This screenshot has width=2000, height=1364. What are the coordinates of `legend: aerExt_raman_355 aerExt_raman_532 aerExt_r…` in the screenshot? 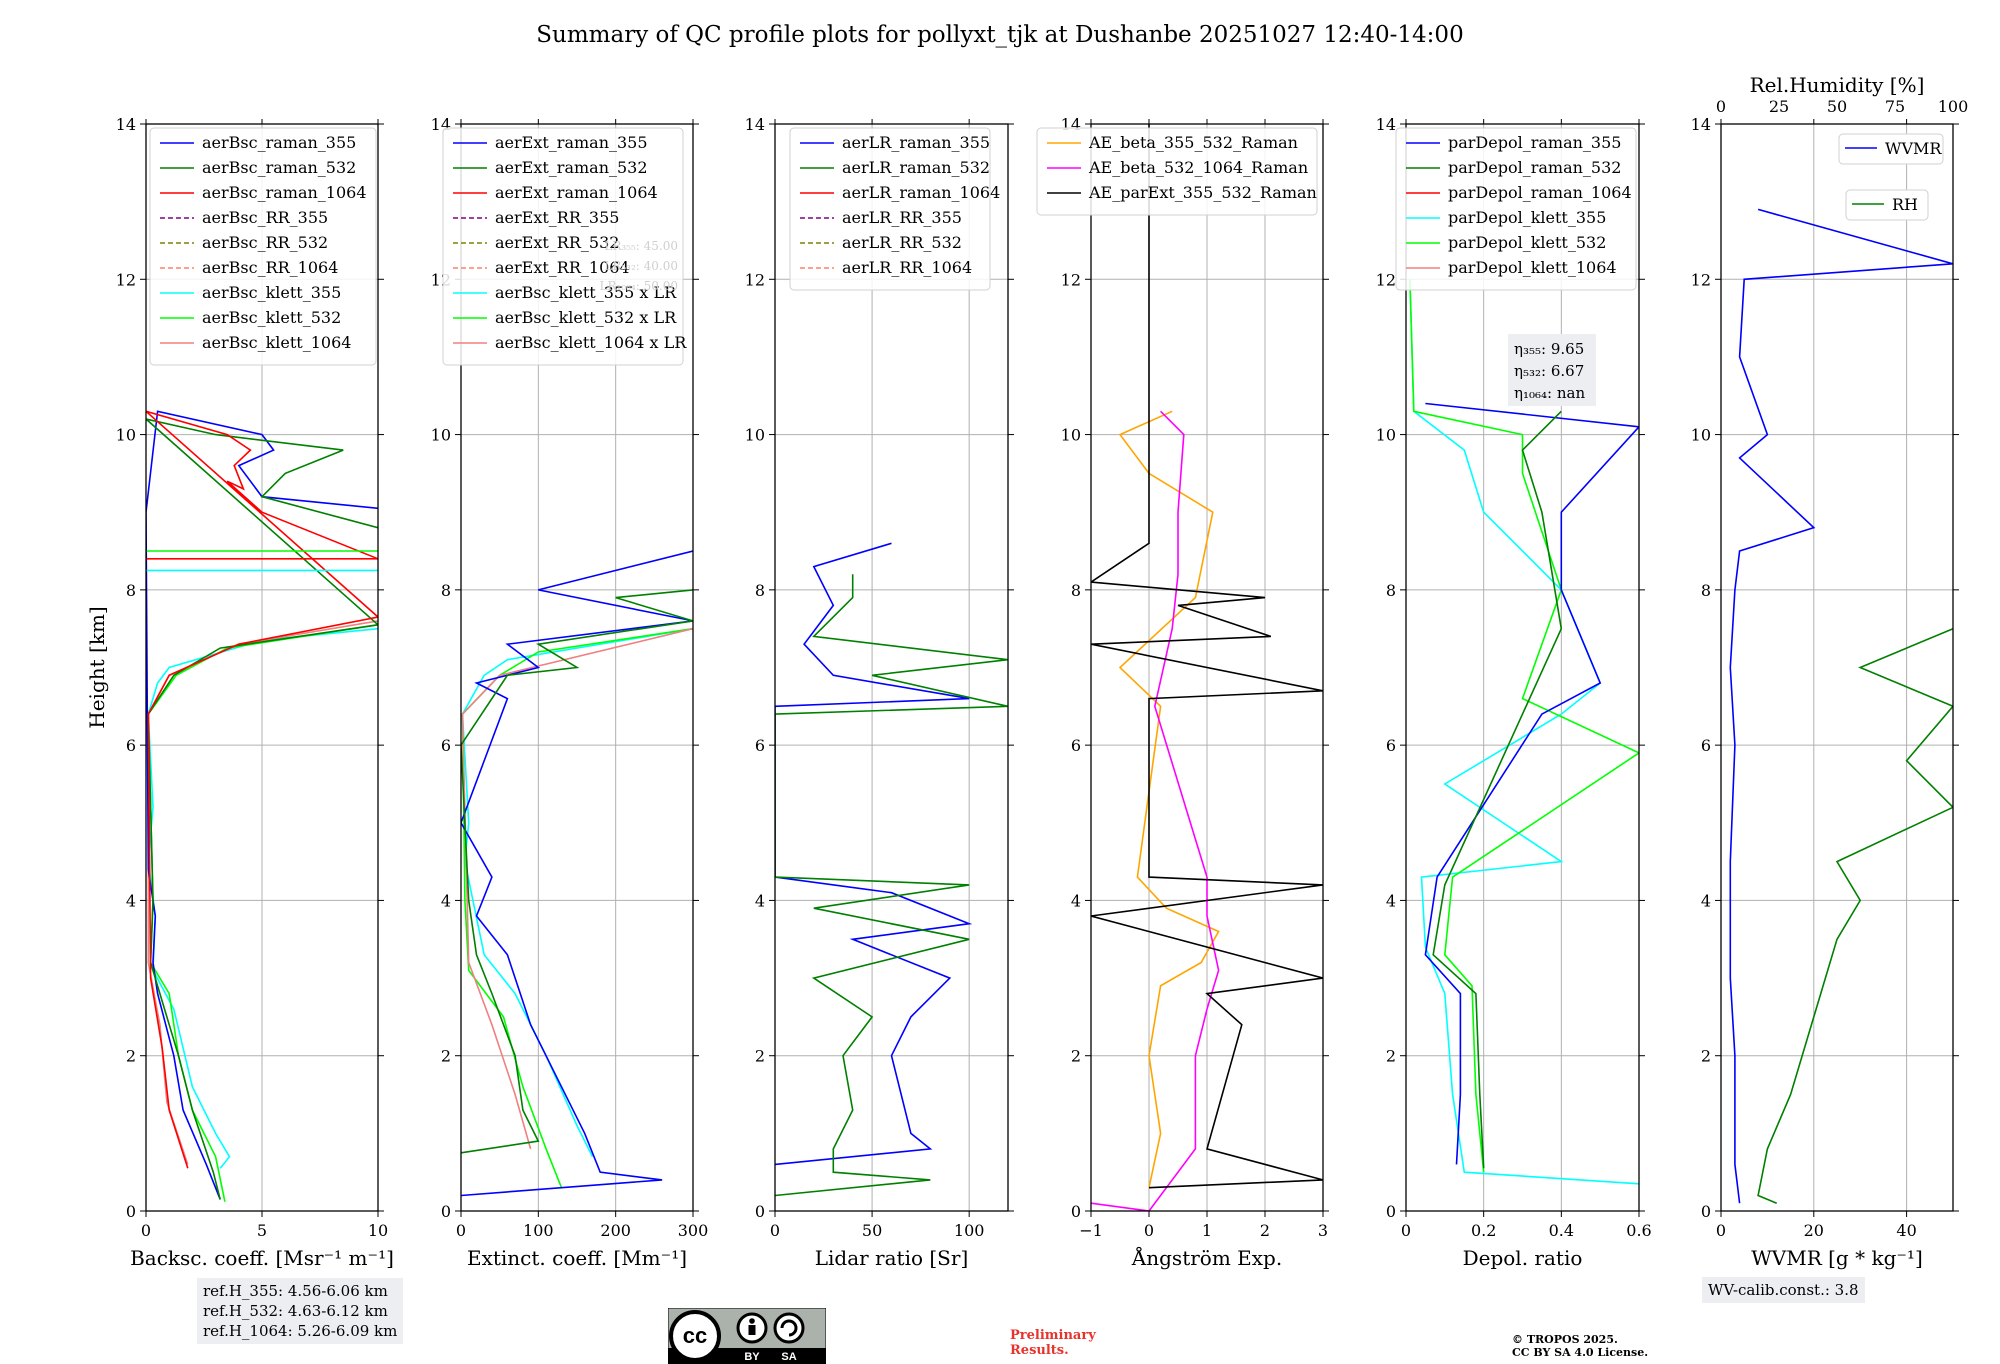 It's located at (564, 246).